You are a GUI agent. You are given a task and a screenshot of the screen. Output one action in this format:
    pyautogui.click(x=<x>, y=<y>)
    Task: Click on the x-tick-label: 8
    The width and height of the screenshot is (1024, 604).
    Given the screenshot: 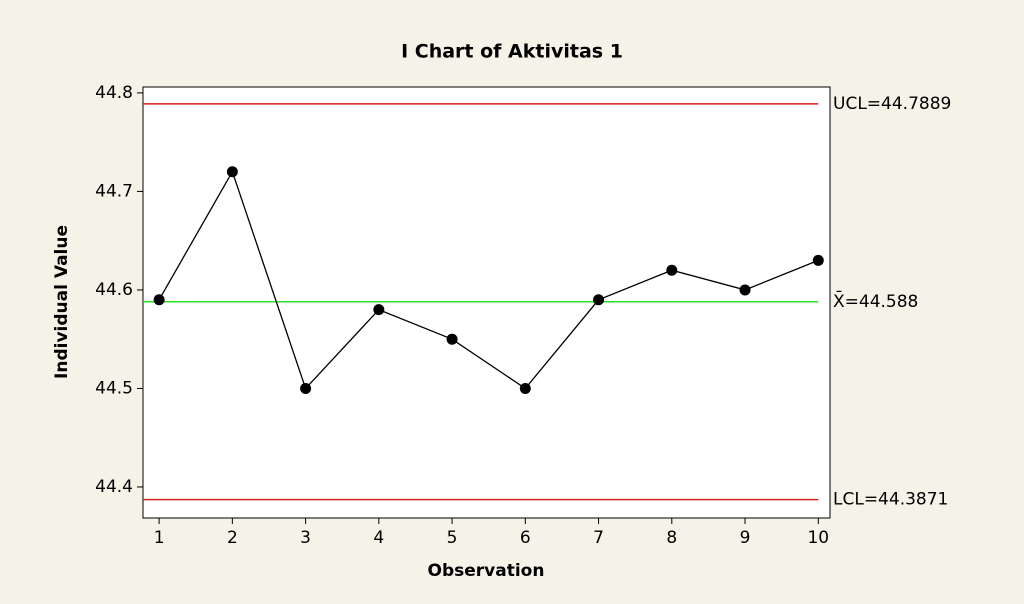 What is the action you would take?
    pyautogui.click(x=671, y=538)
    